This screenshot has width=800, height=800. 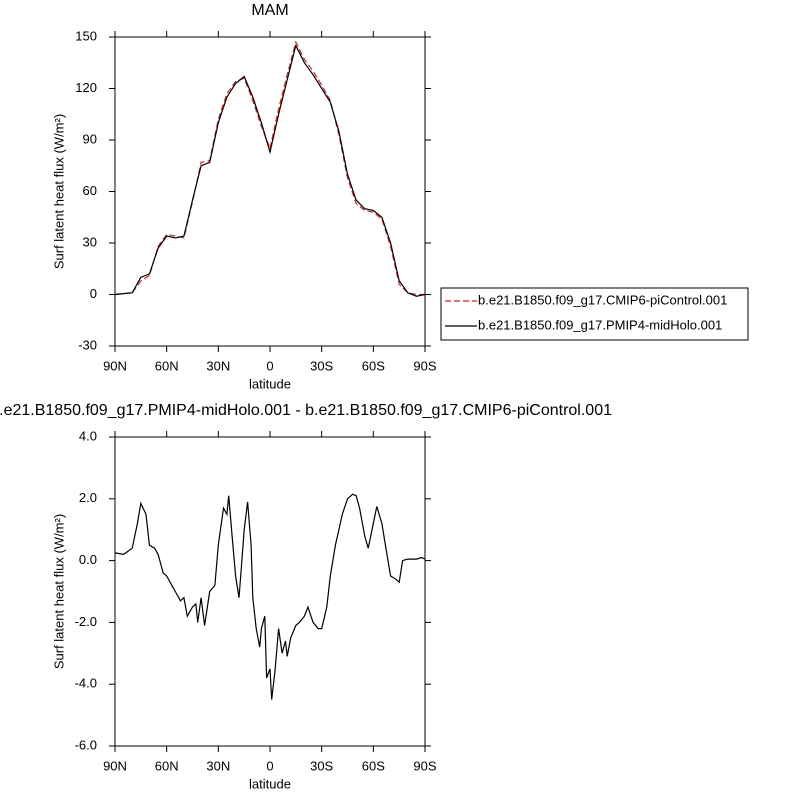 I want to click on legend-box, so click(x=594, y=314).